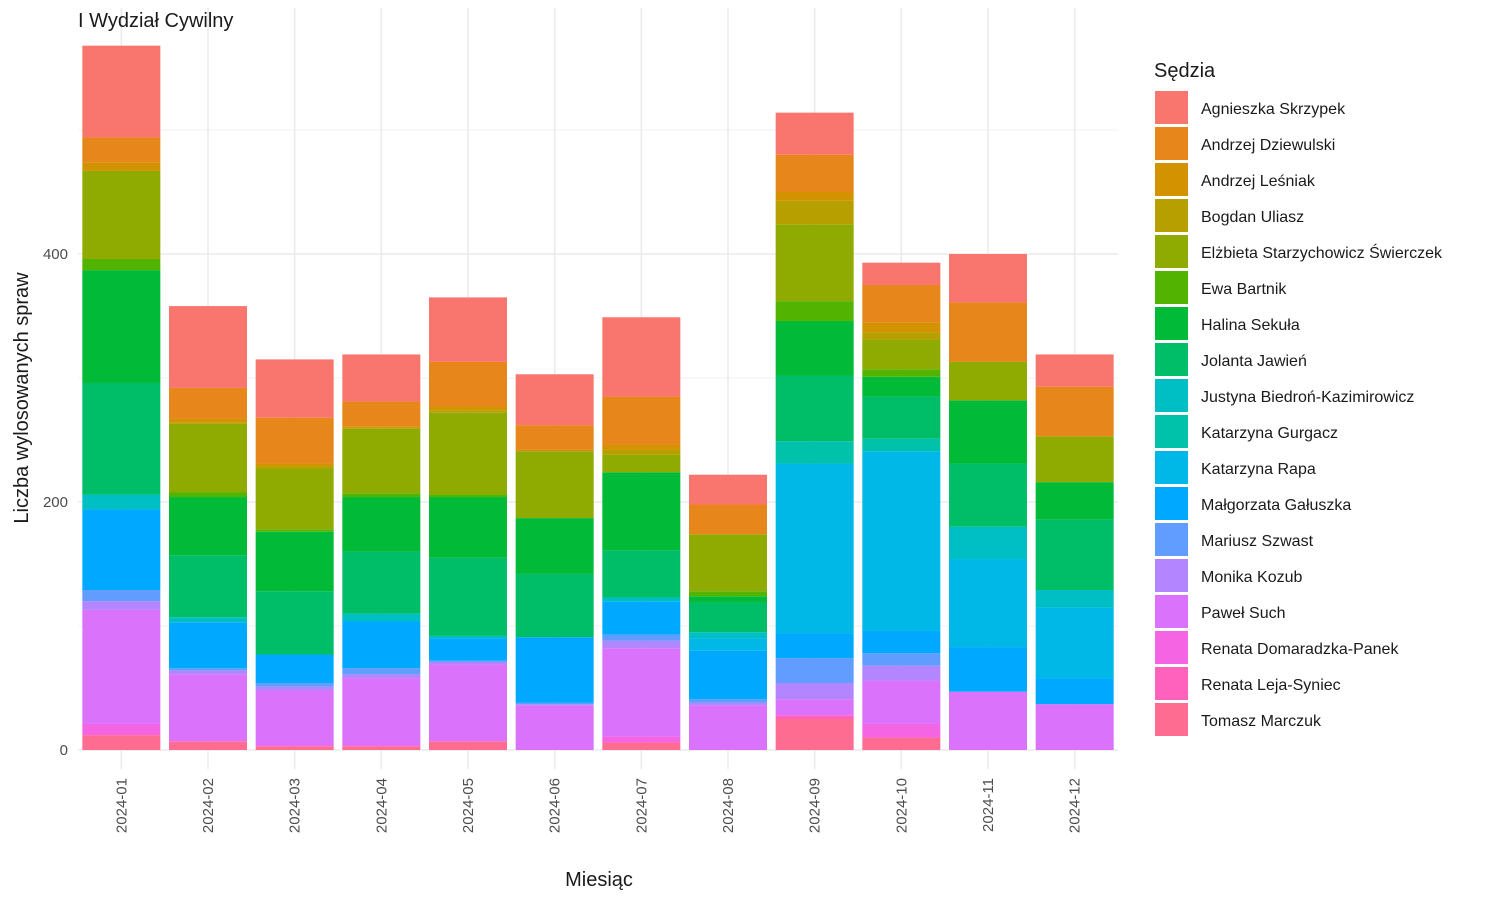  I want to click on y-axis-ticks: 0 200 400, so click(55, 502).